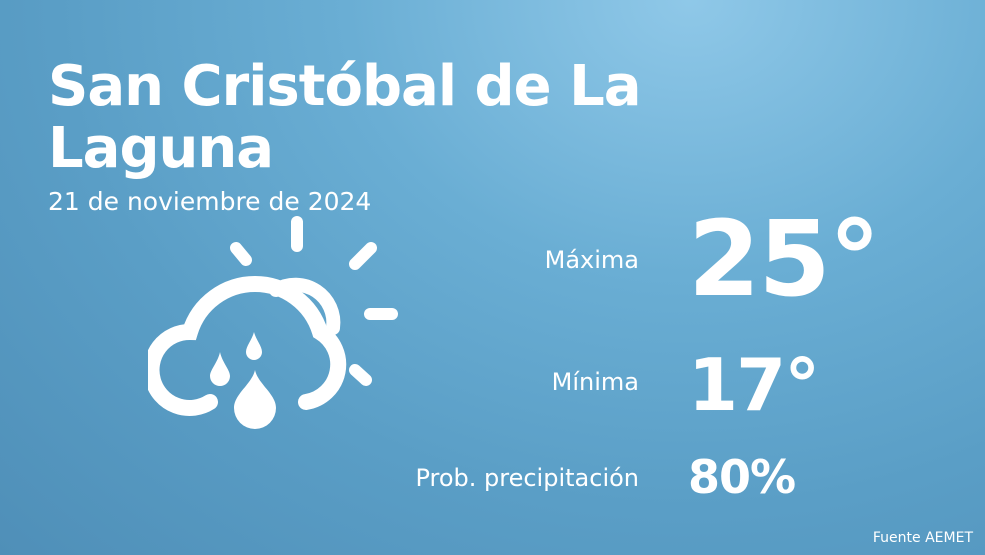  I want to click on precip-prob-label: Prob. precipitación, so click(527, 478).